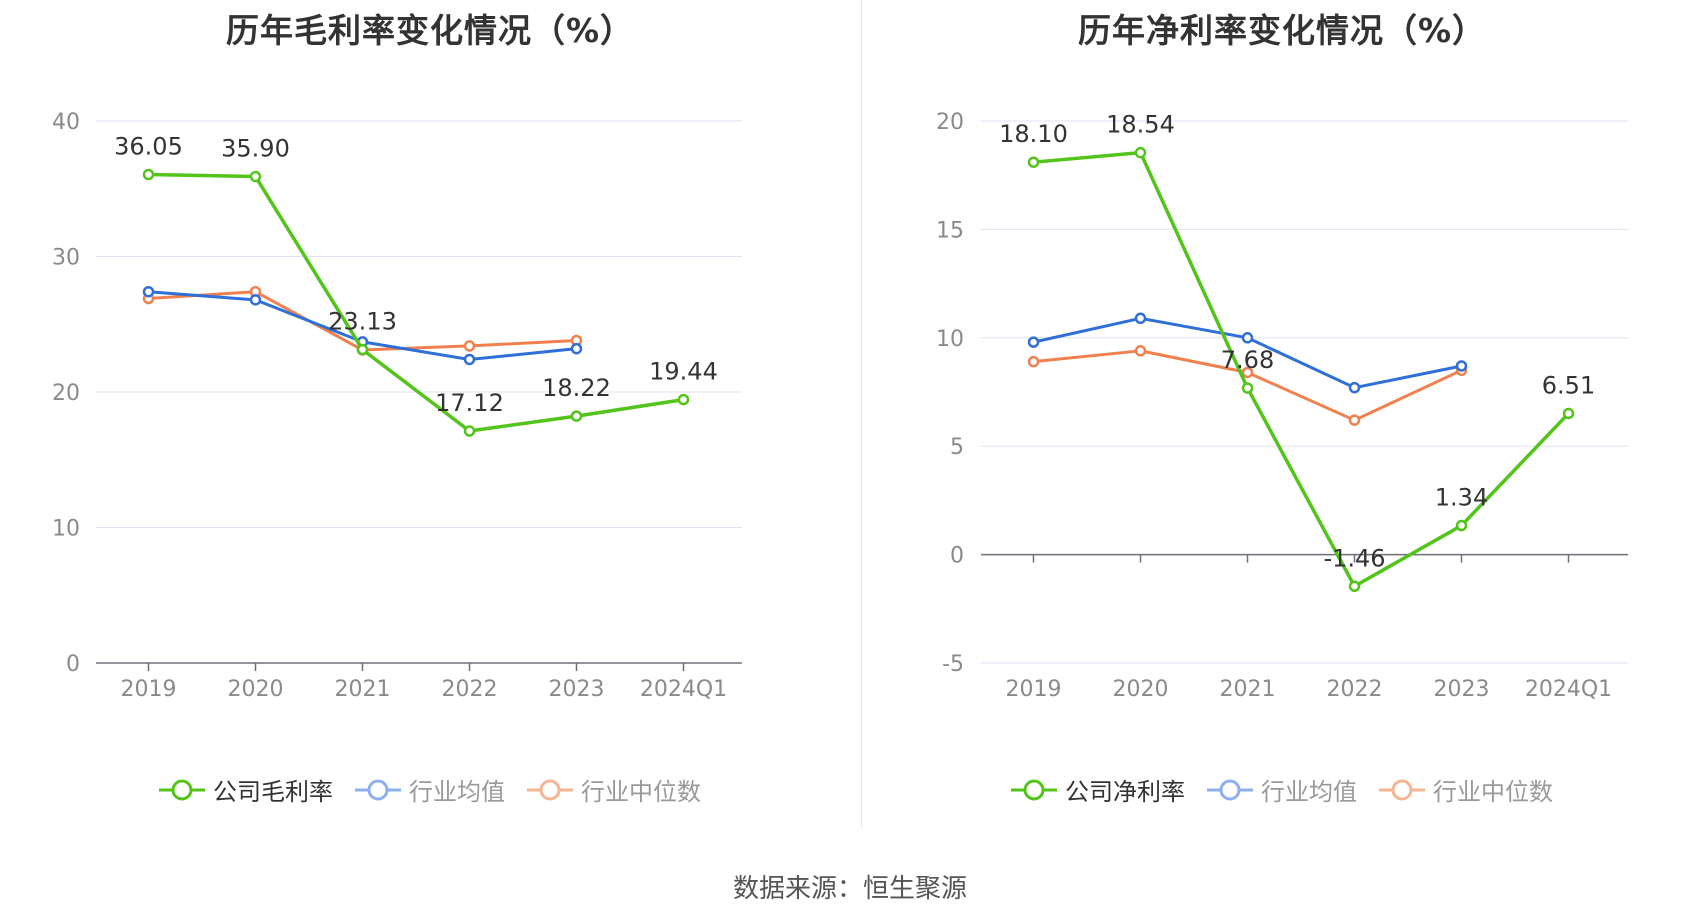 The width and height of the screenshot is (1700, 918). What do you see at coordinates (1125, 792) in the screenshot?
I see `legend-label: 公司净利率` at bounding box center [1125, 792].